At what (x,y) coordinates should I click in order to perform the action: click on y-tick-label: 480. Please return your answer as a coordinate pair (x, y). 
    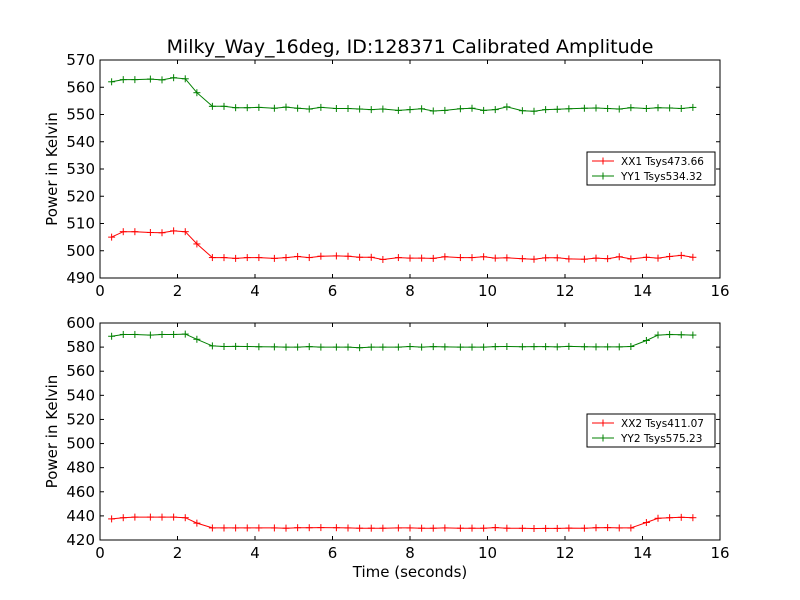
    Looking at the image, I should click on (80, 468).